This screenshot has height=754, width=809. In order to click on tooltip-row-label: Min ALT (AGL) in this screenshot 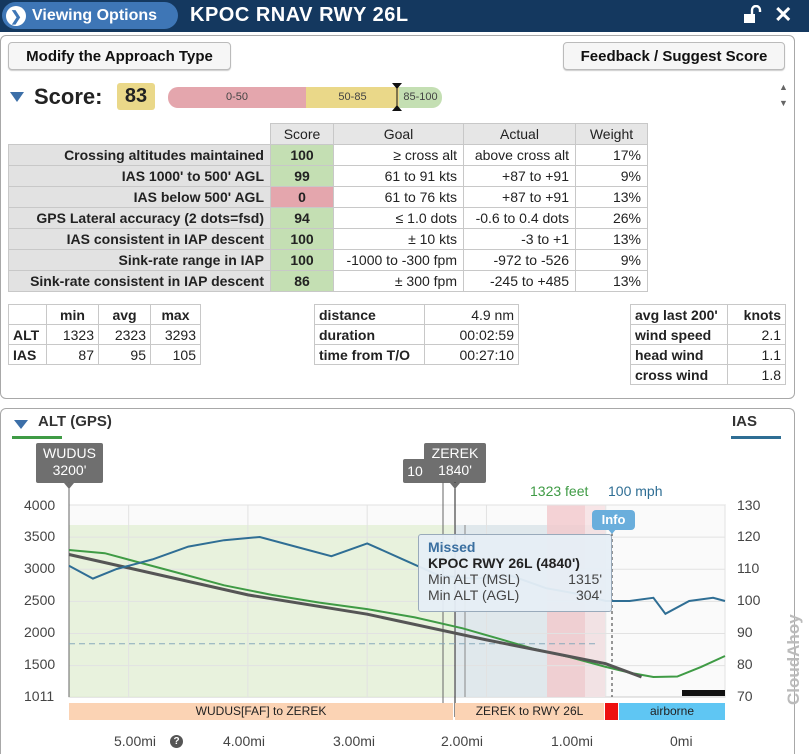, I will do `click(474, 595)`.